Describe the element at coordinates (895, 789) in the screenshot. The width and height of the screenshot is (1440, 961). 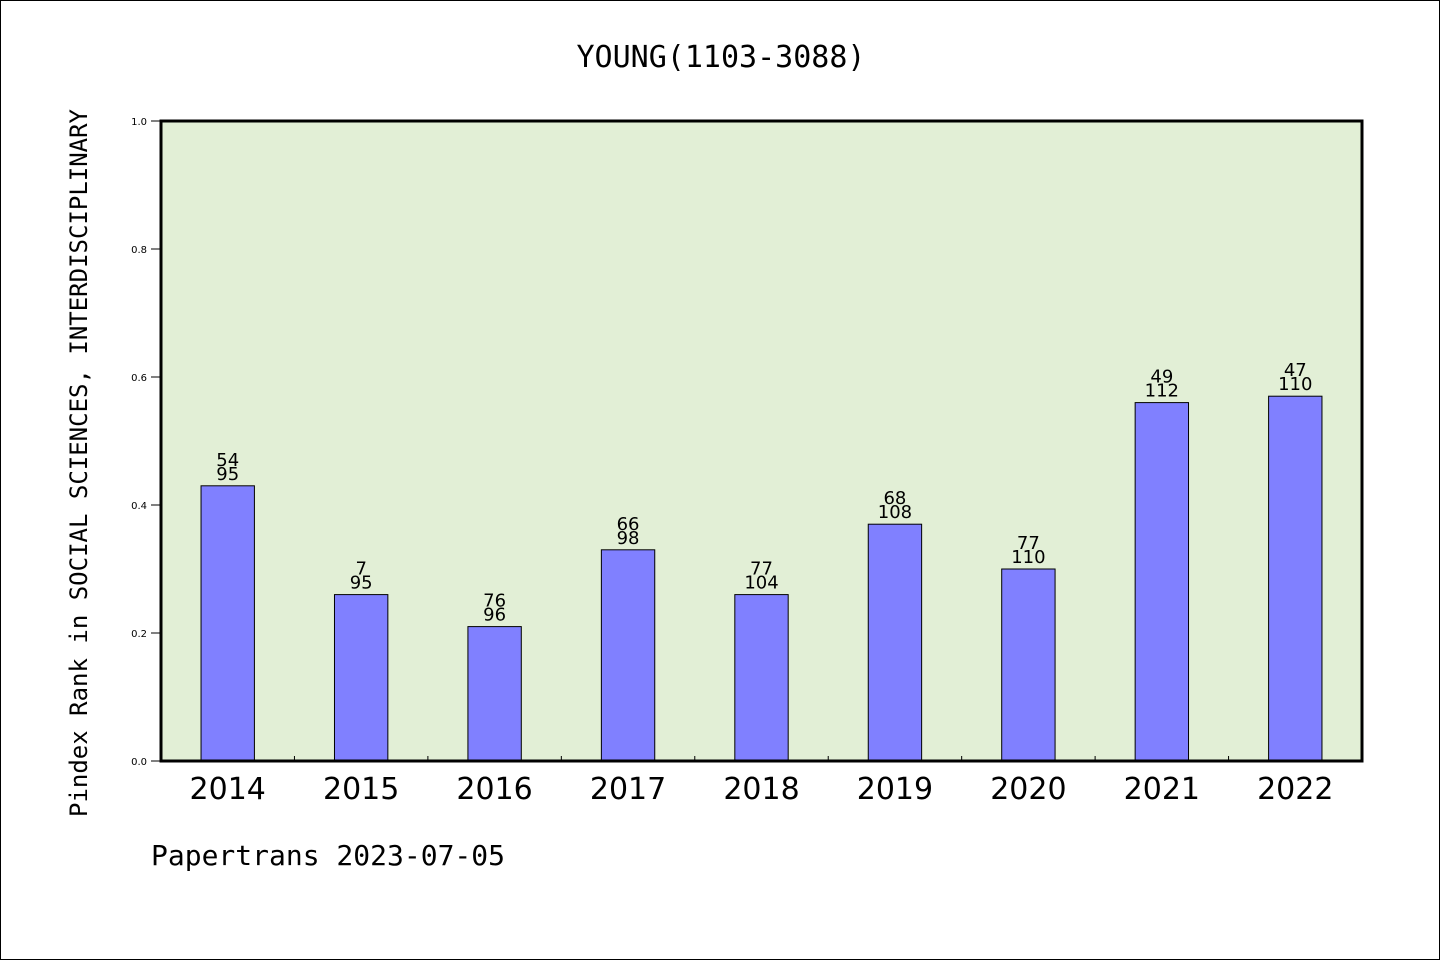
I see `x-tick-label: 2019` at that location.